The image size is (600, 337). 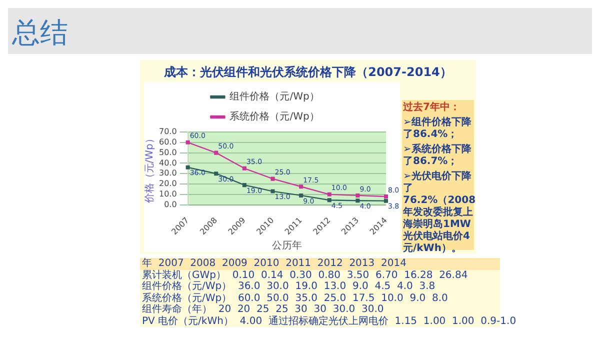 What do you see at coordinates (437, 129) in the screenshot?
I see `text: ➢组件价格下降了86.4%；` at bounding box center [437, 129].